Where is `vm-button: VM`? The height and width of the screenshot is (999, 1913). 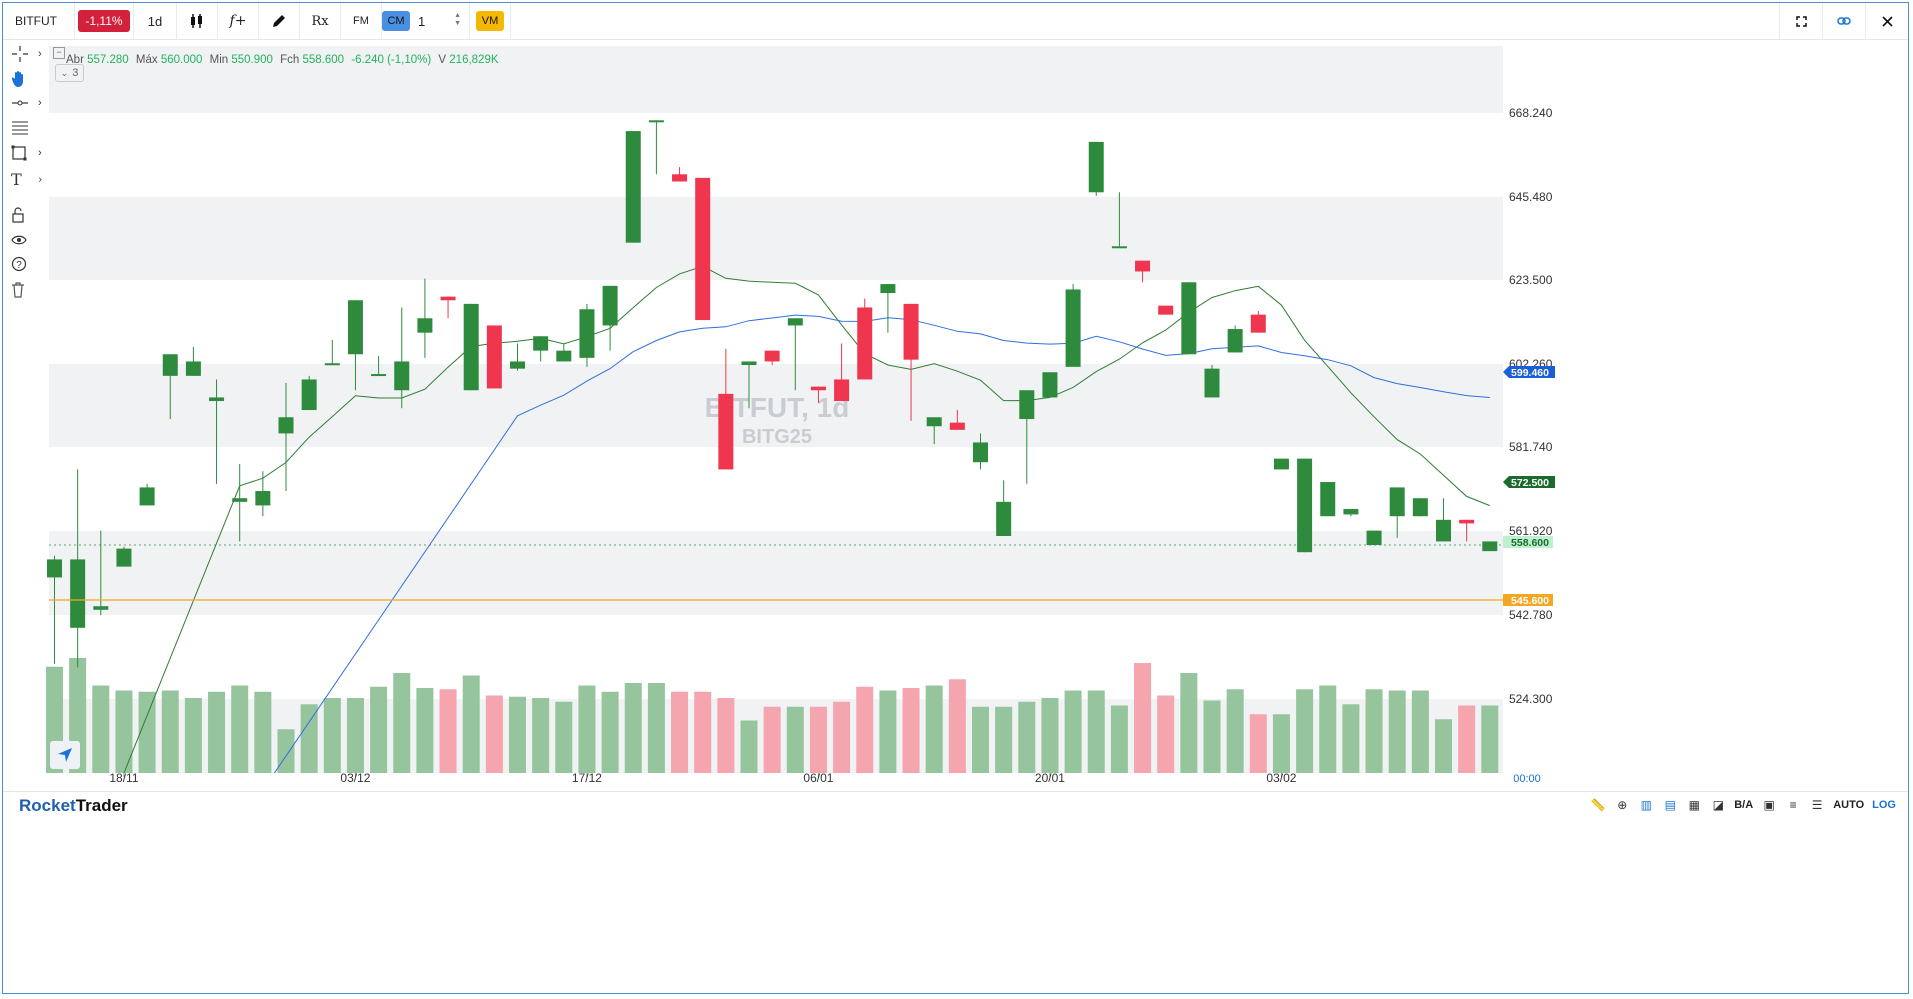 vm-button: VM is located at coordinates (490, 21).